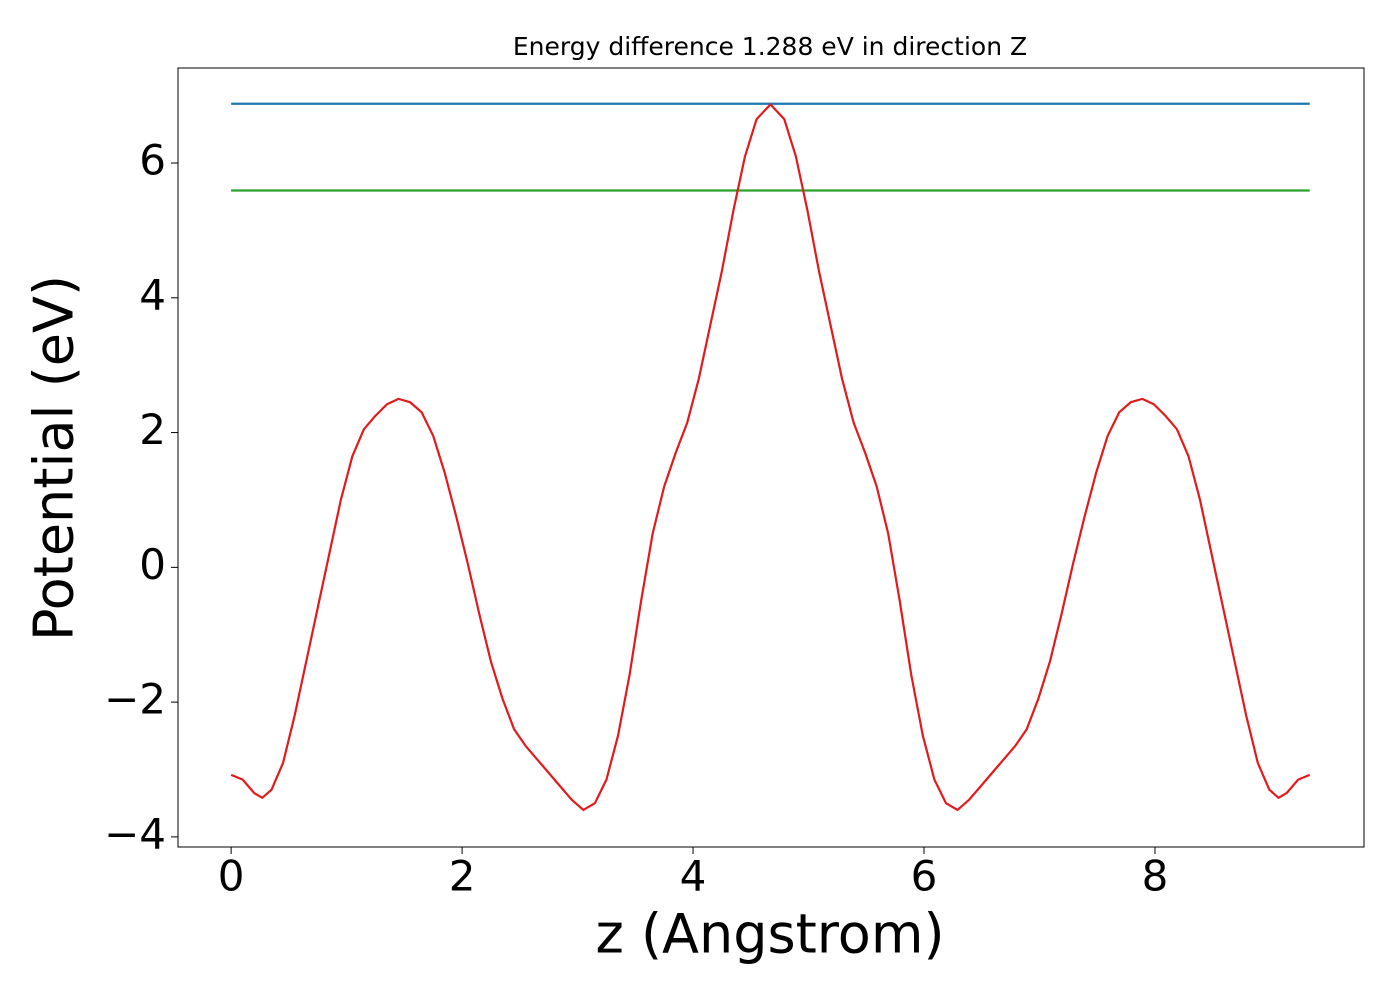  I want to click on x-tick-label: 4, so click(693, 876).